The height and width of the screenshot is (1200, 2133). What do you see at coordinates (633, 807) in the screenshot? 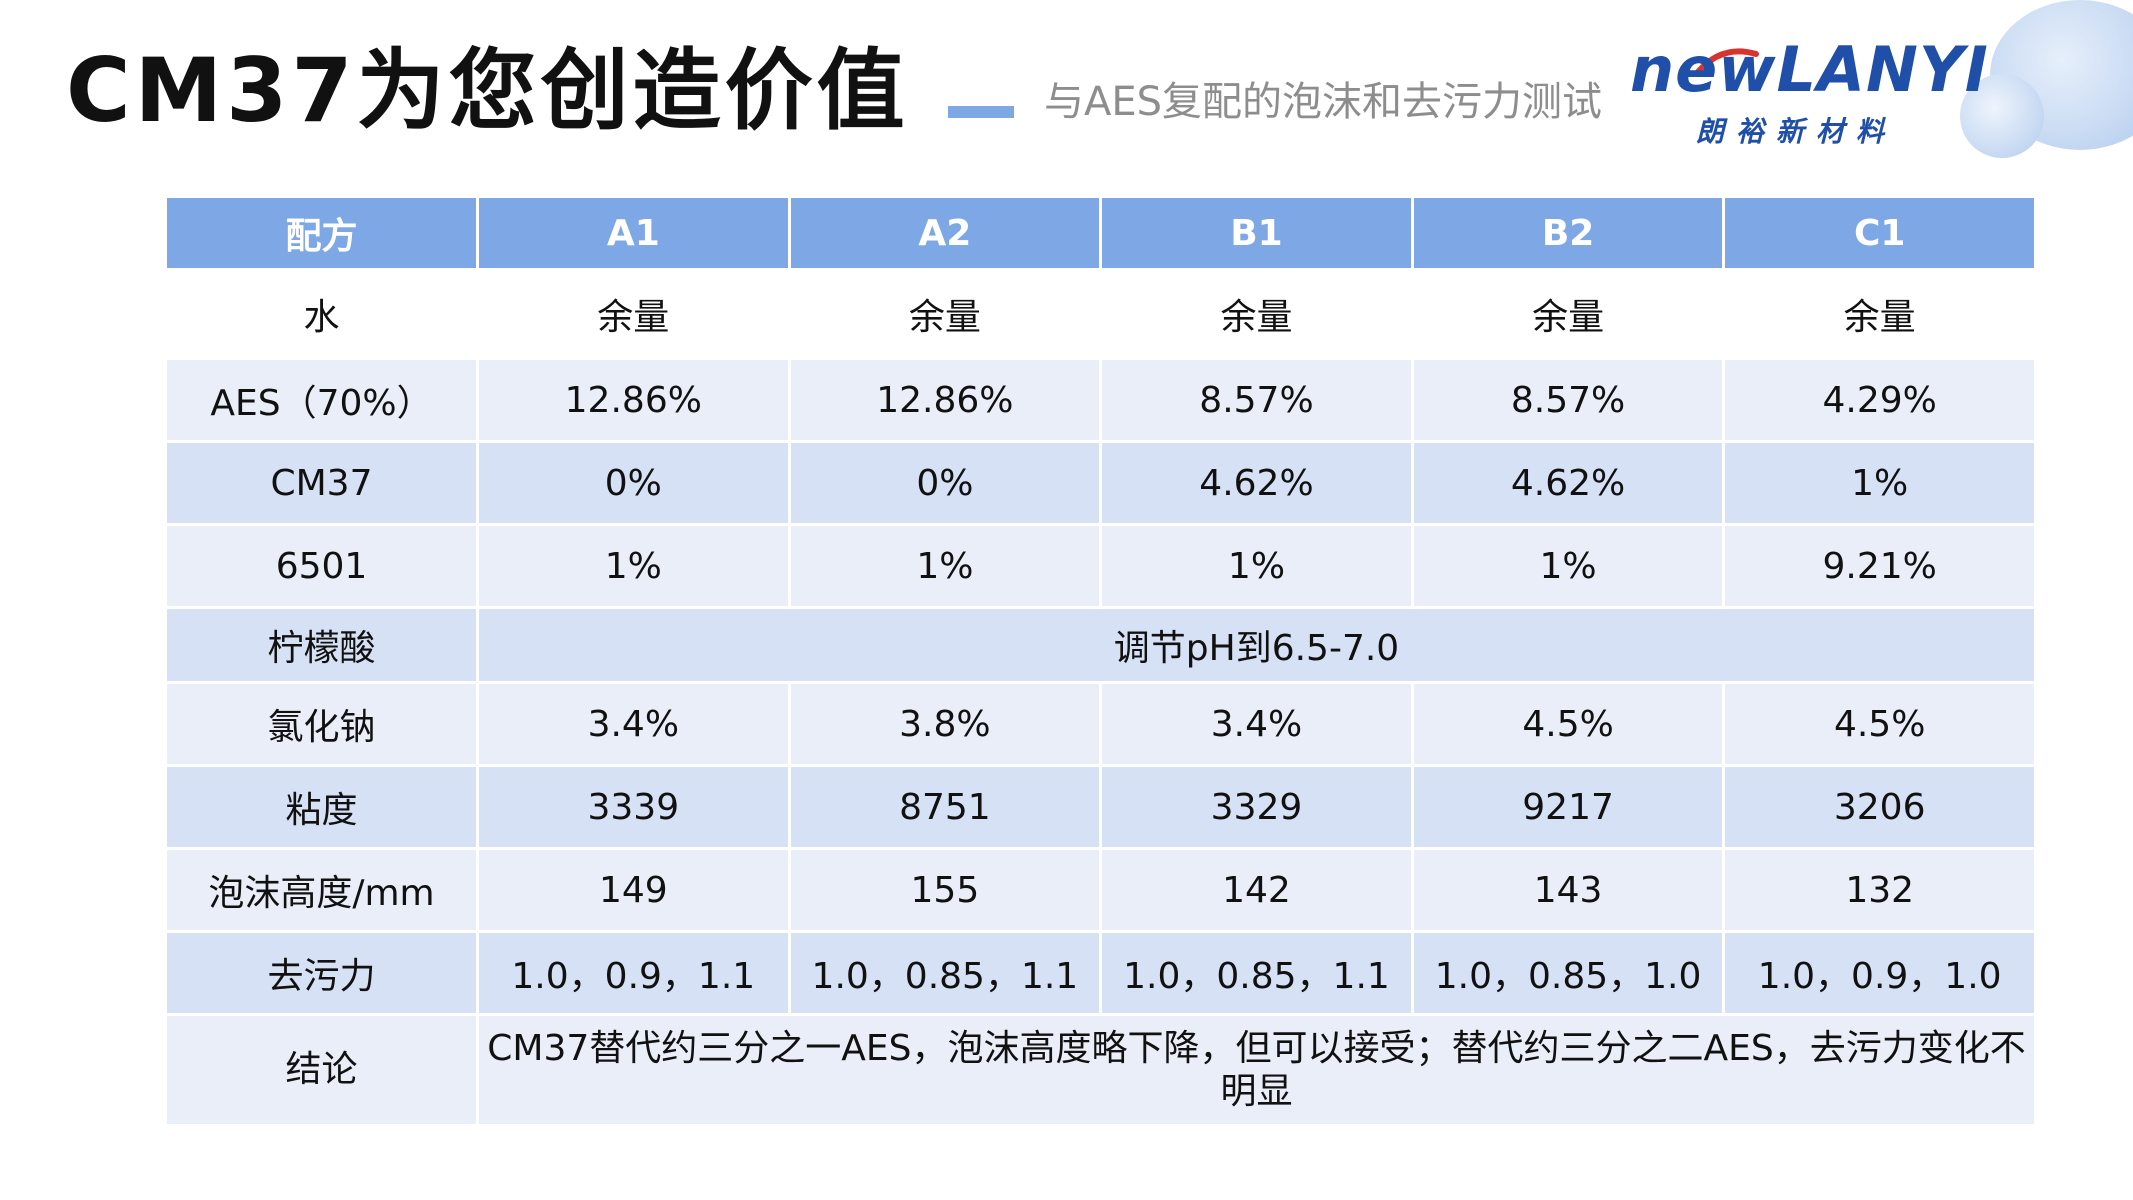
I see `table-cell: 3339` at bounding box center [633, 807].